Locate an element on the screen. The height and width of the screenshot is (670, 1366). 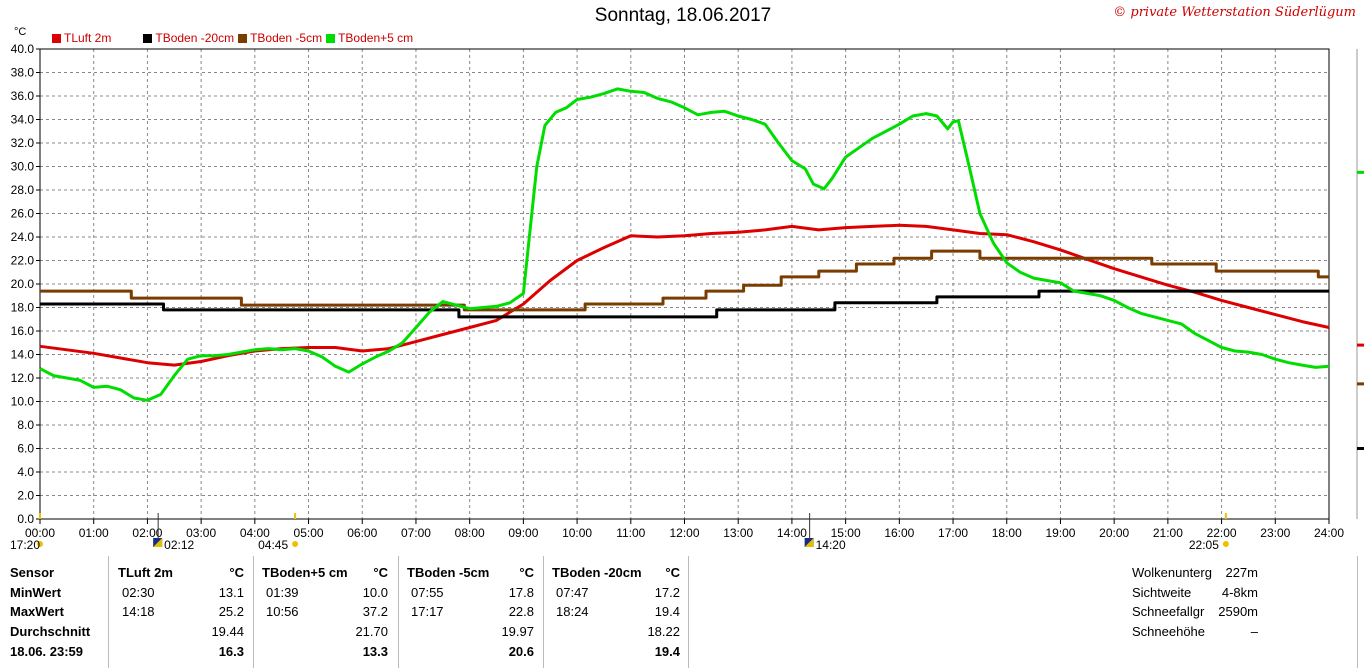
y-tick-label: 24.0 is located at coordinates (23, 237).